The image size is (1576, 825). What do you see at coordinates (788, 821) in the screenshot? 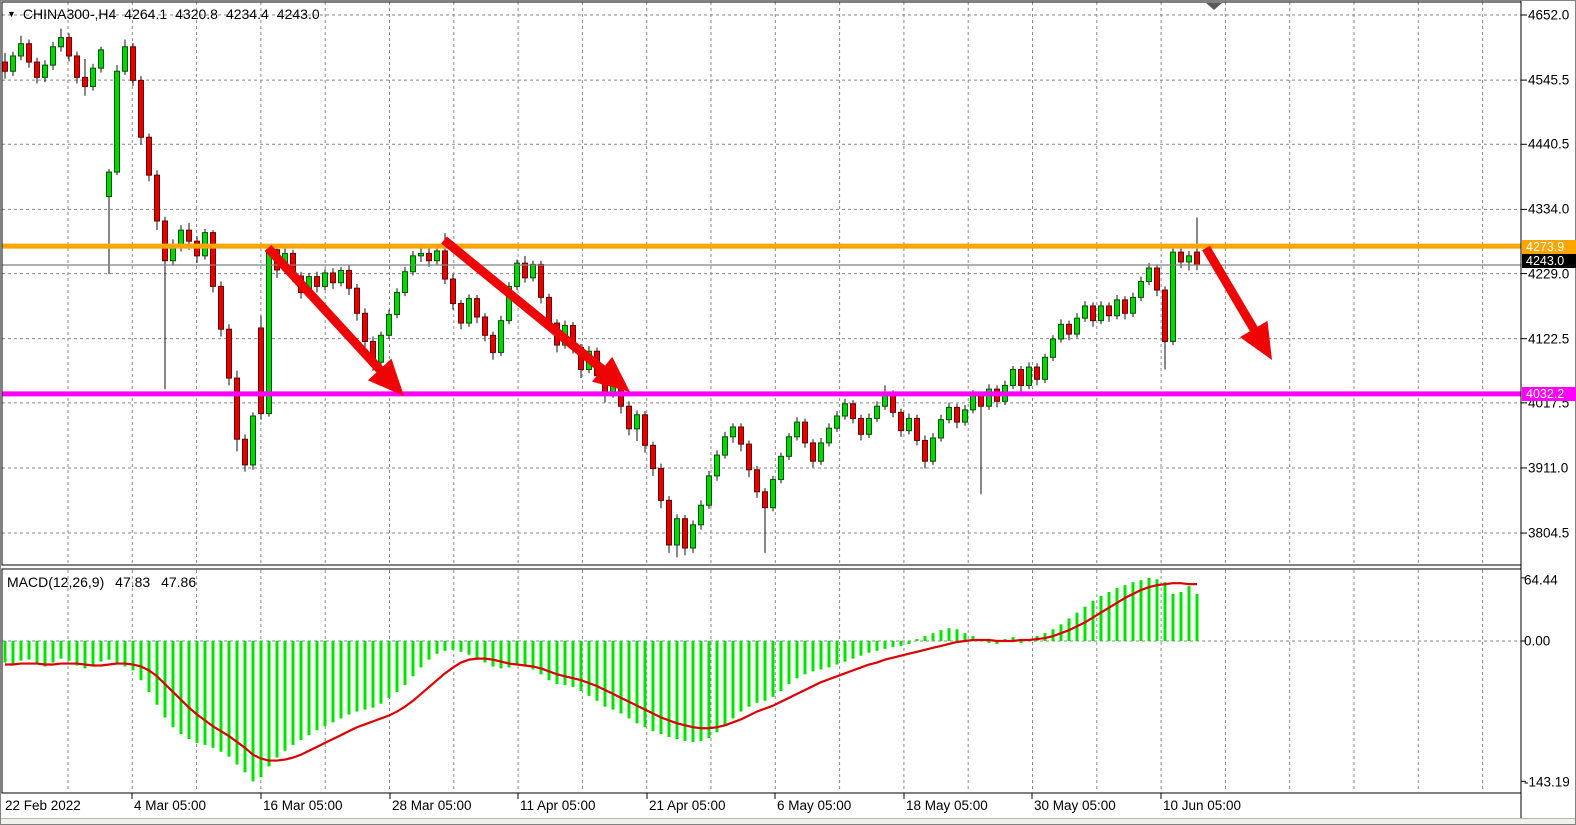
I see `window-bottom-strip` at bounding box center [788, 821].